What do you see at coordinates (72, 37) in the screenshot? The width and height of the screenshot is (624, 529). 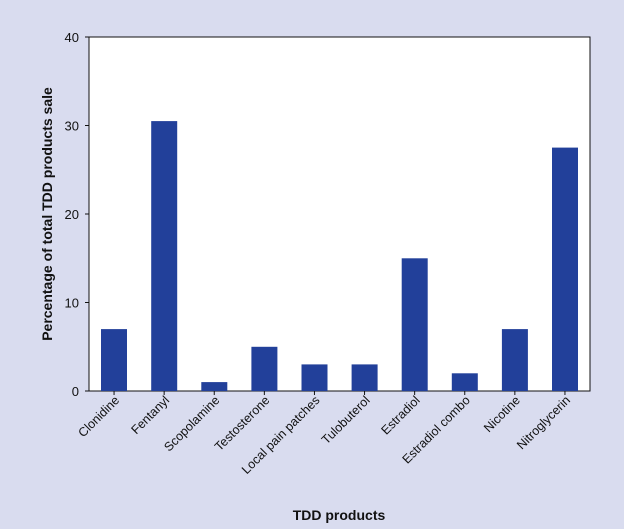 I see `y-tick-label: 40` at bounding box center [72, 37].